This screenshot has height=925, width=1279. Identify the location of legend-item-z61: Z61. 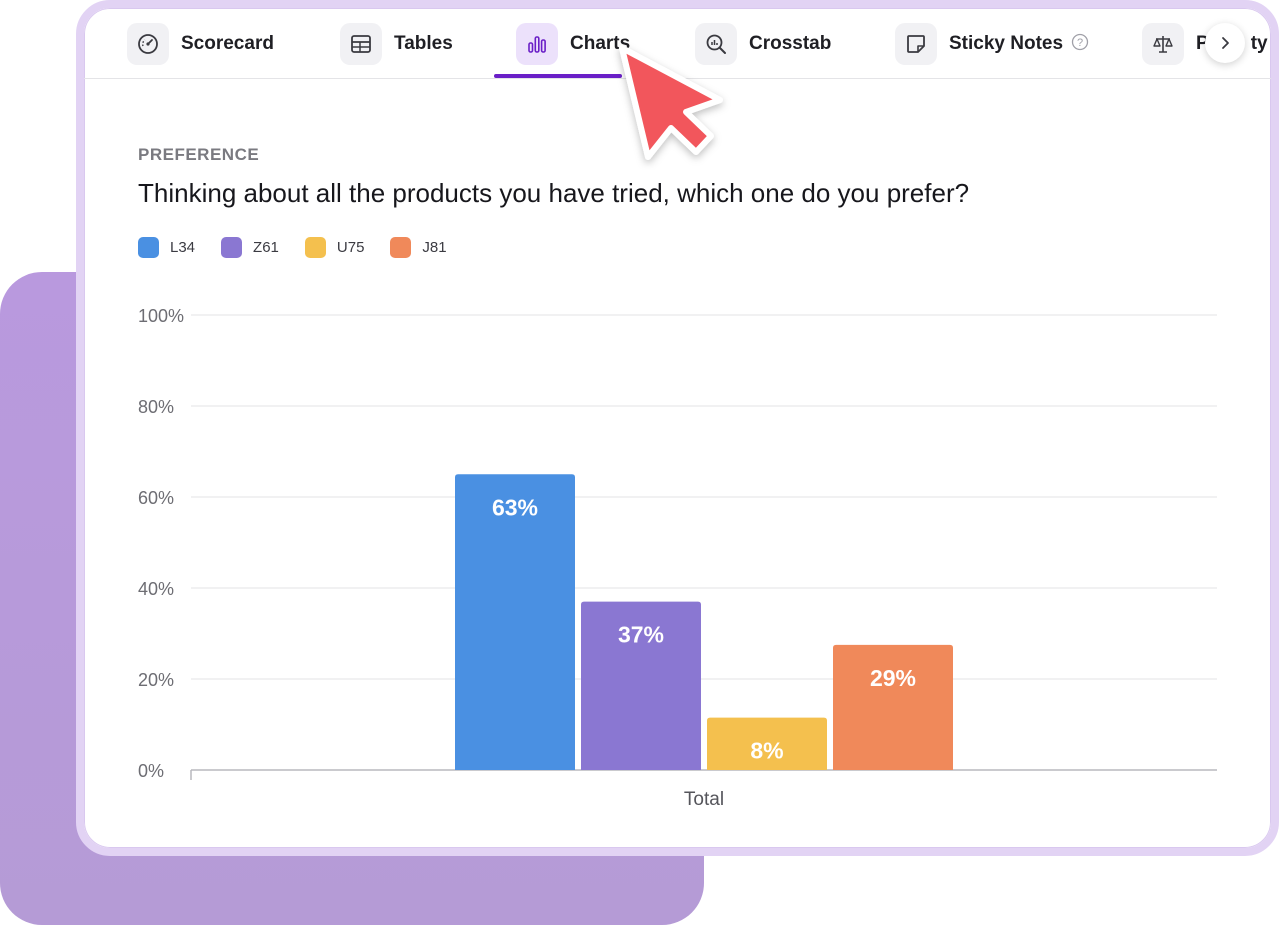
(250, 247).